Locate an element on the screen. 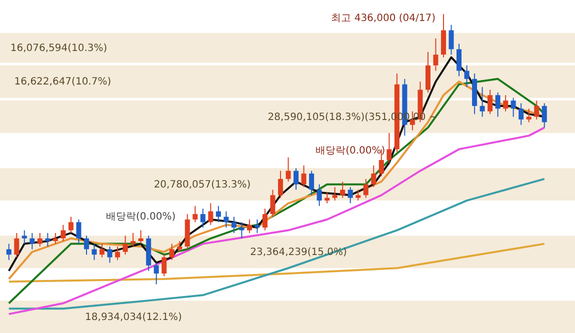  annotation: 배당락(0.00%) is located at coordinates (141, 216).